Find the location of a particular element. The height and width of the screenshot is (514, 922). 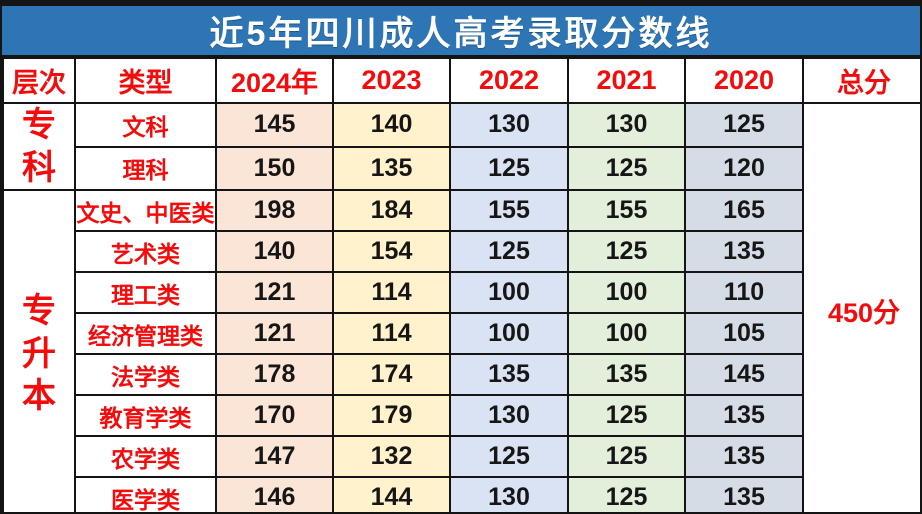

table-row: 农学类 147 132 125 125 135 is located at coordinates (461, 456).